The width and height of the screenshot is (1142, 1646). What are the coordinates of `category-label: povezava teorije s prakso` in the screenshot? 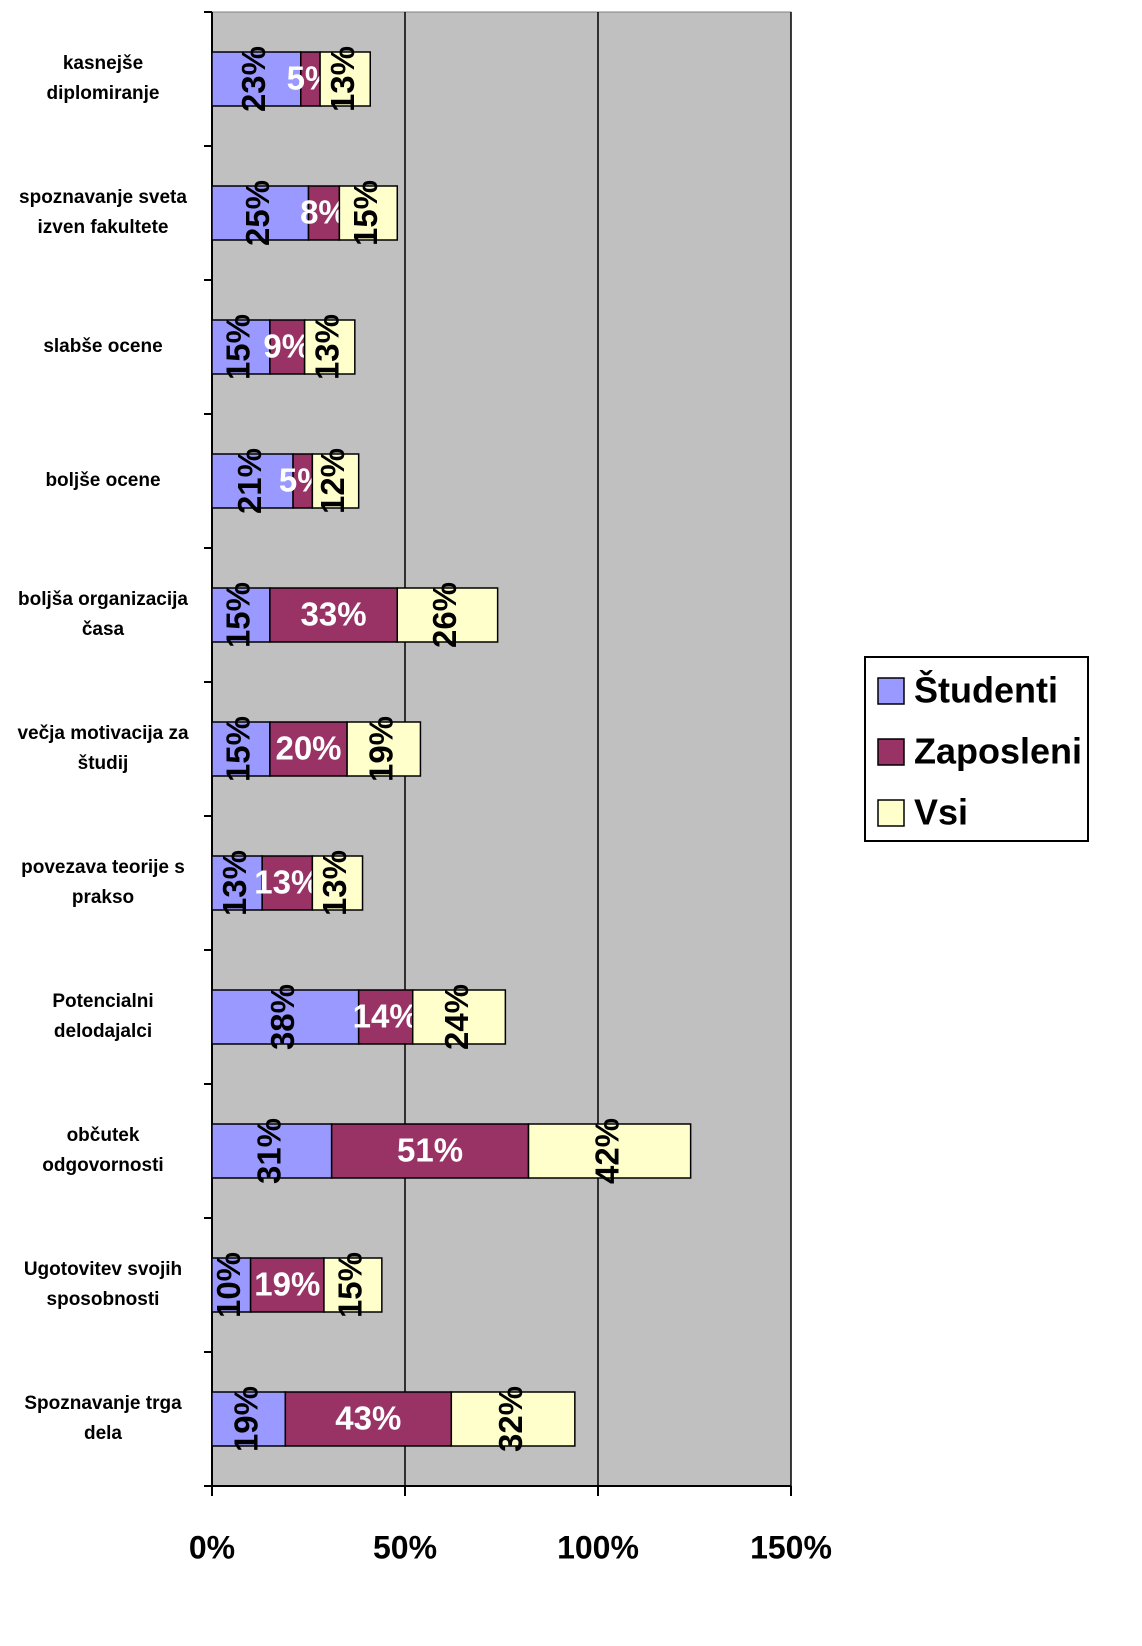 It's located at (103, 882).